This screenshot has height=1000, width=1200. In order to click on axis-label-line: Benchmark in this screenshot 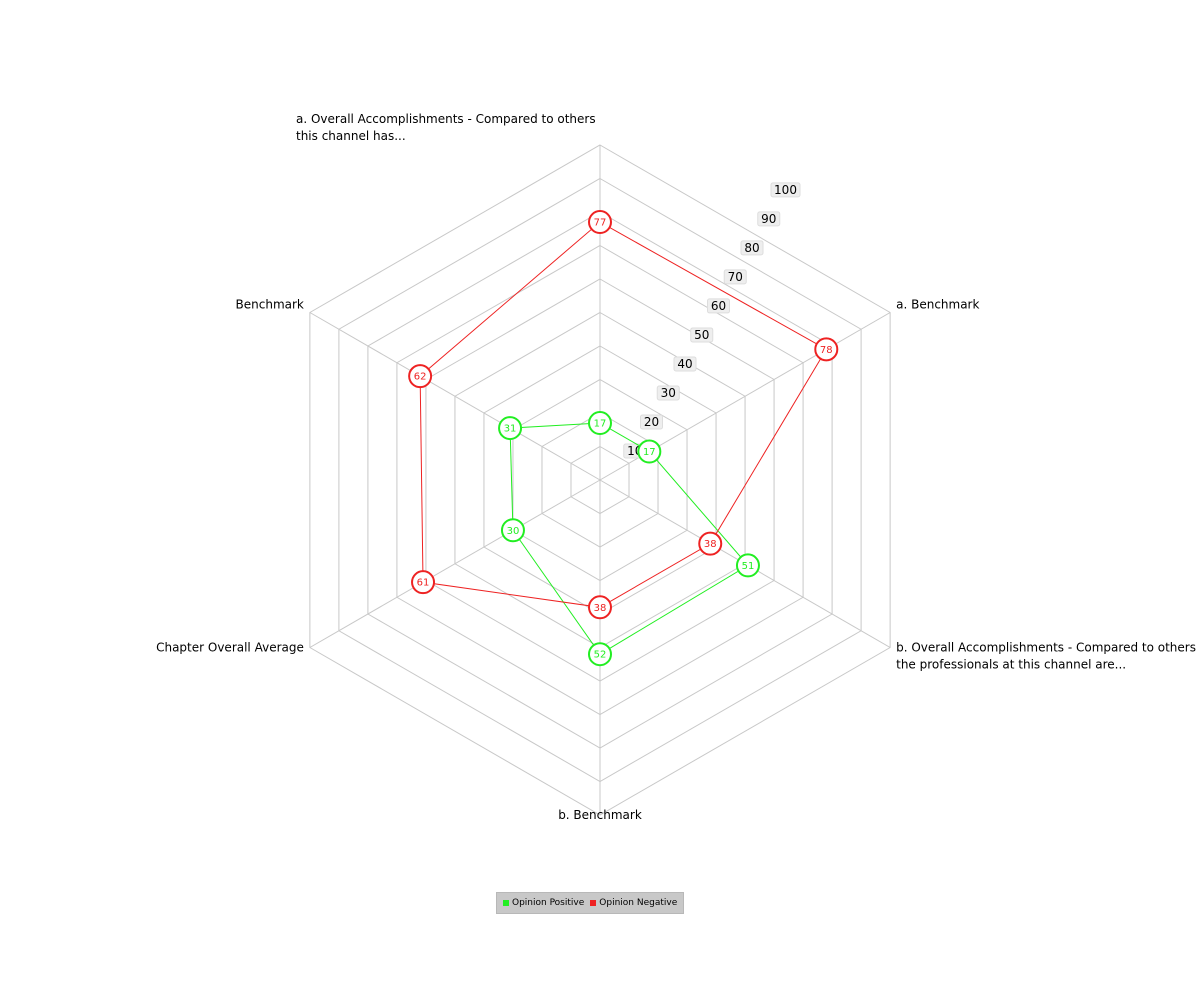, I will do `click(270, 305)`.